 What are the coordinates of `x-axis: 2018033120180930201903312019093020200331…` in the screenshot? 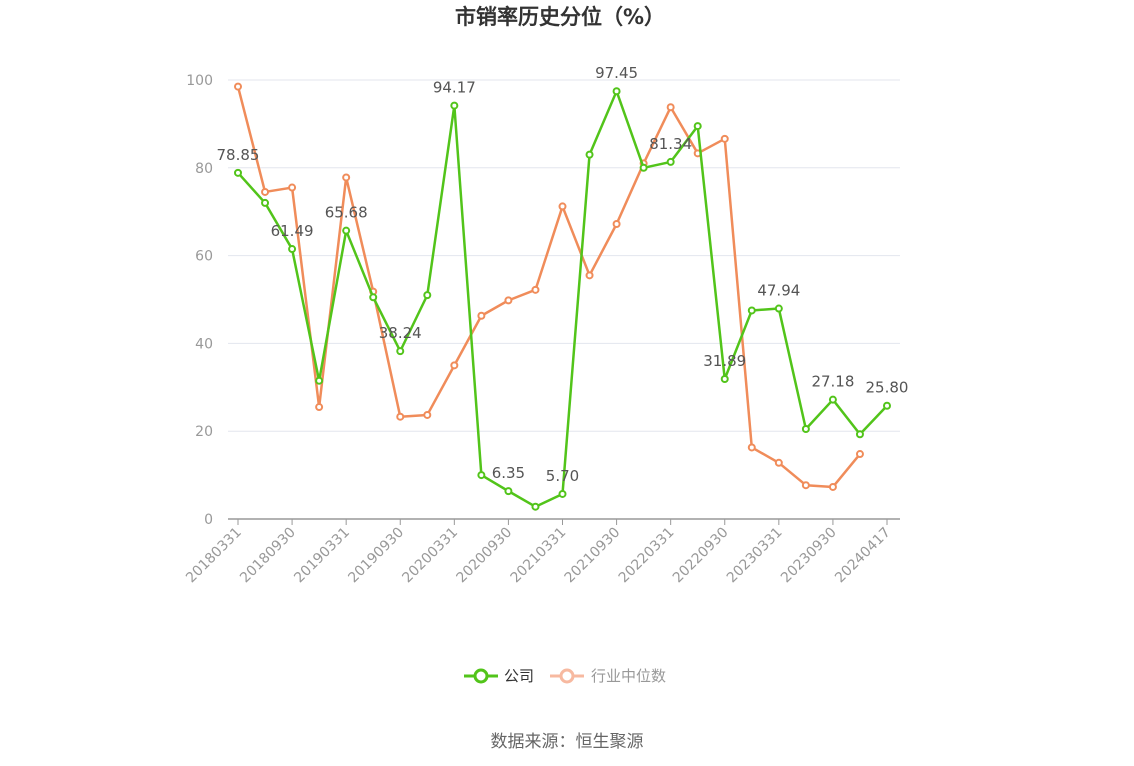 It's located at (541, 552).